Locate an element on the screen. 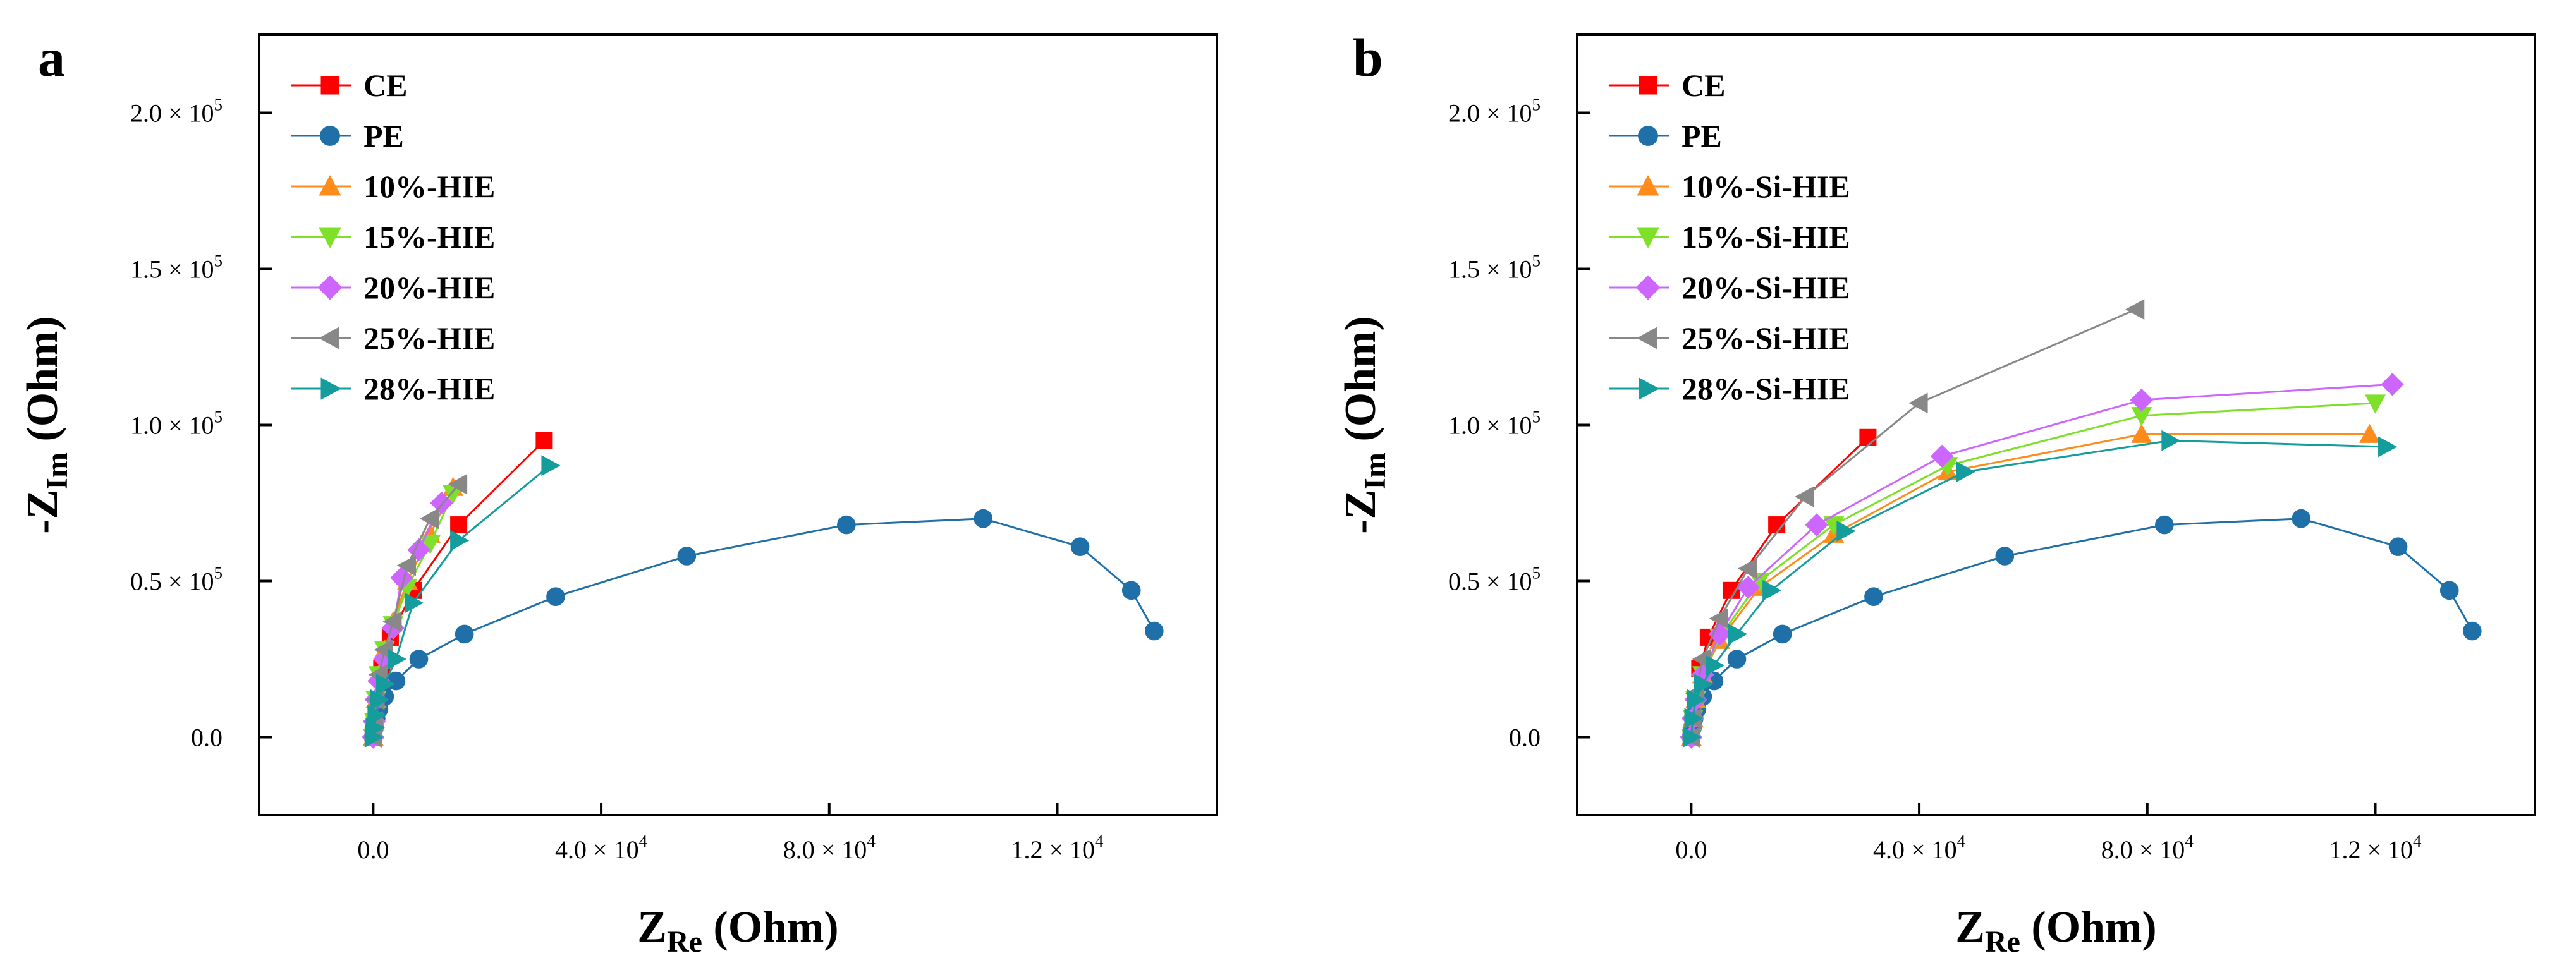  data-point-15pct-si-hie is located at coordinates (2375, 404).